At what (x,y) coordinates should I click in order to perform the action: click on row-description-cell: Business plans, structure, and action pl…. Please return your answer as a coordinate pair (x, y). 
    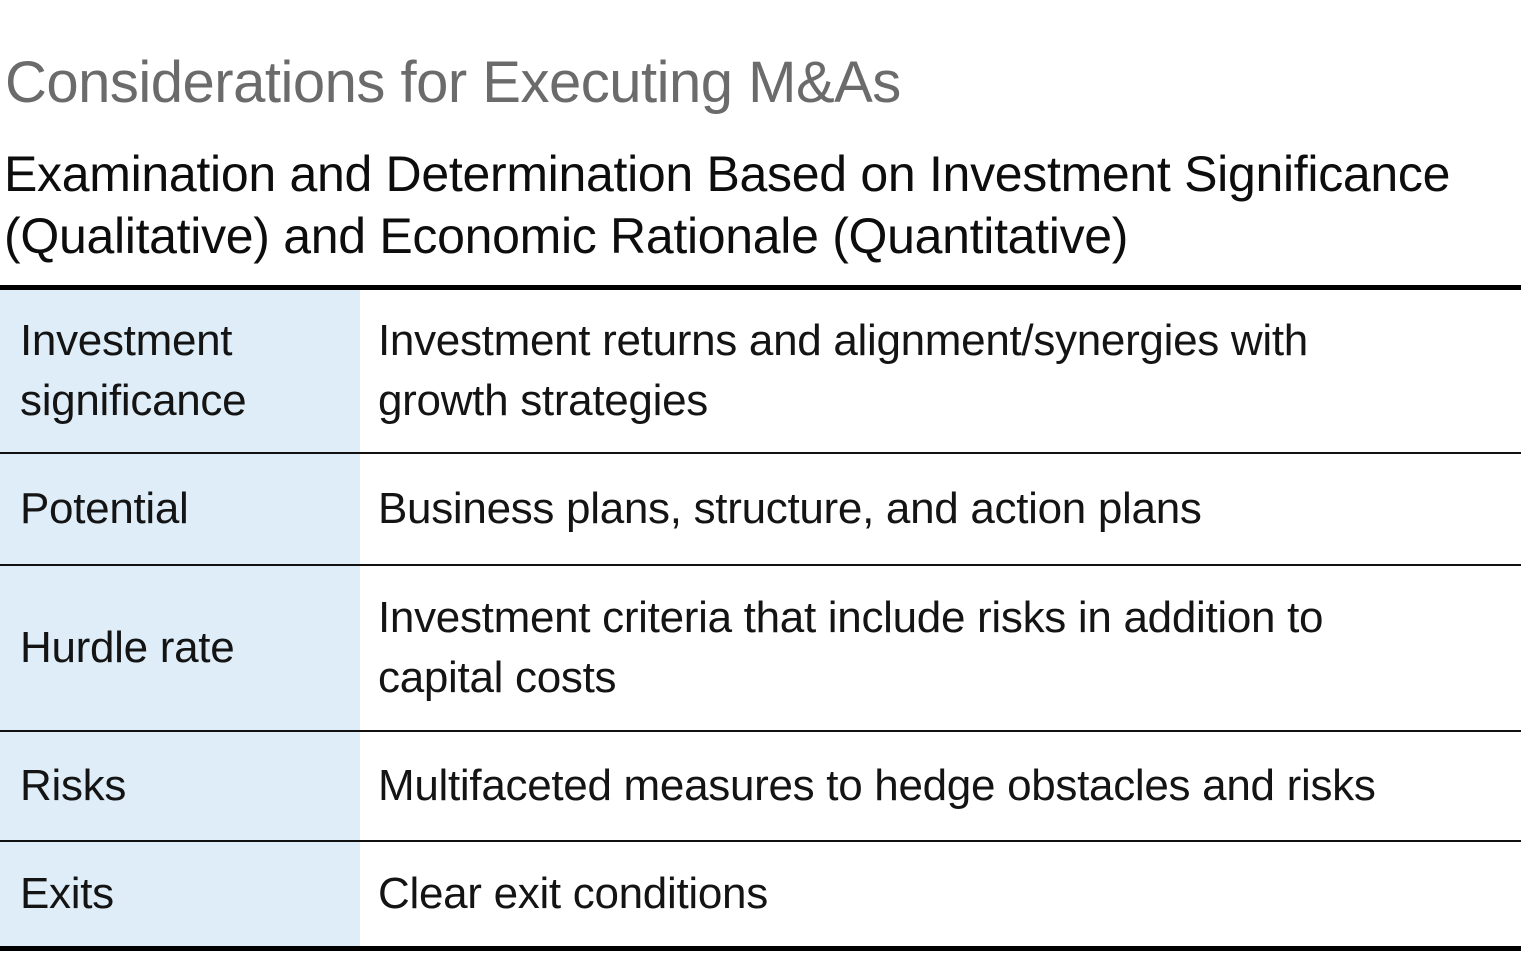
    Looking at the image, I should click on (940, 509).